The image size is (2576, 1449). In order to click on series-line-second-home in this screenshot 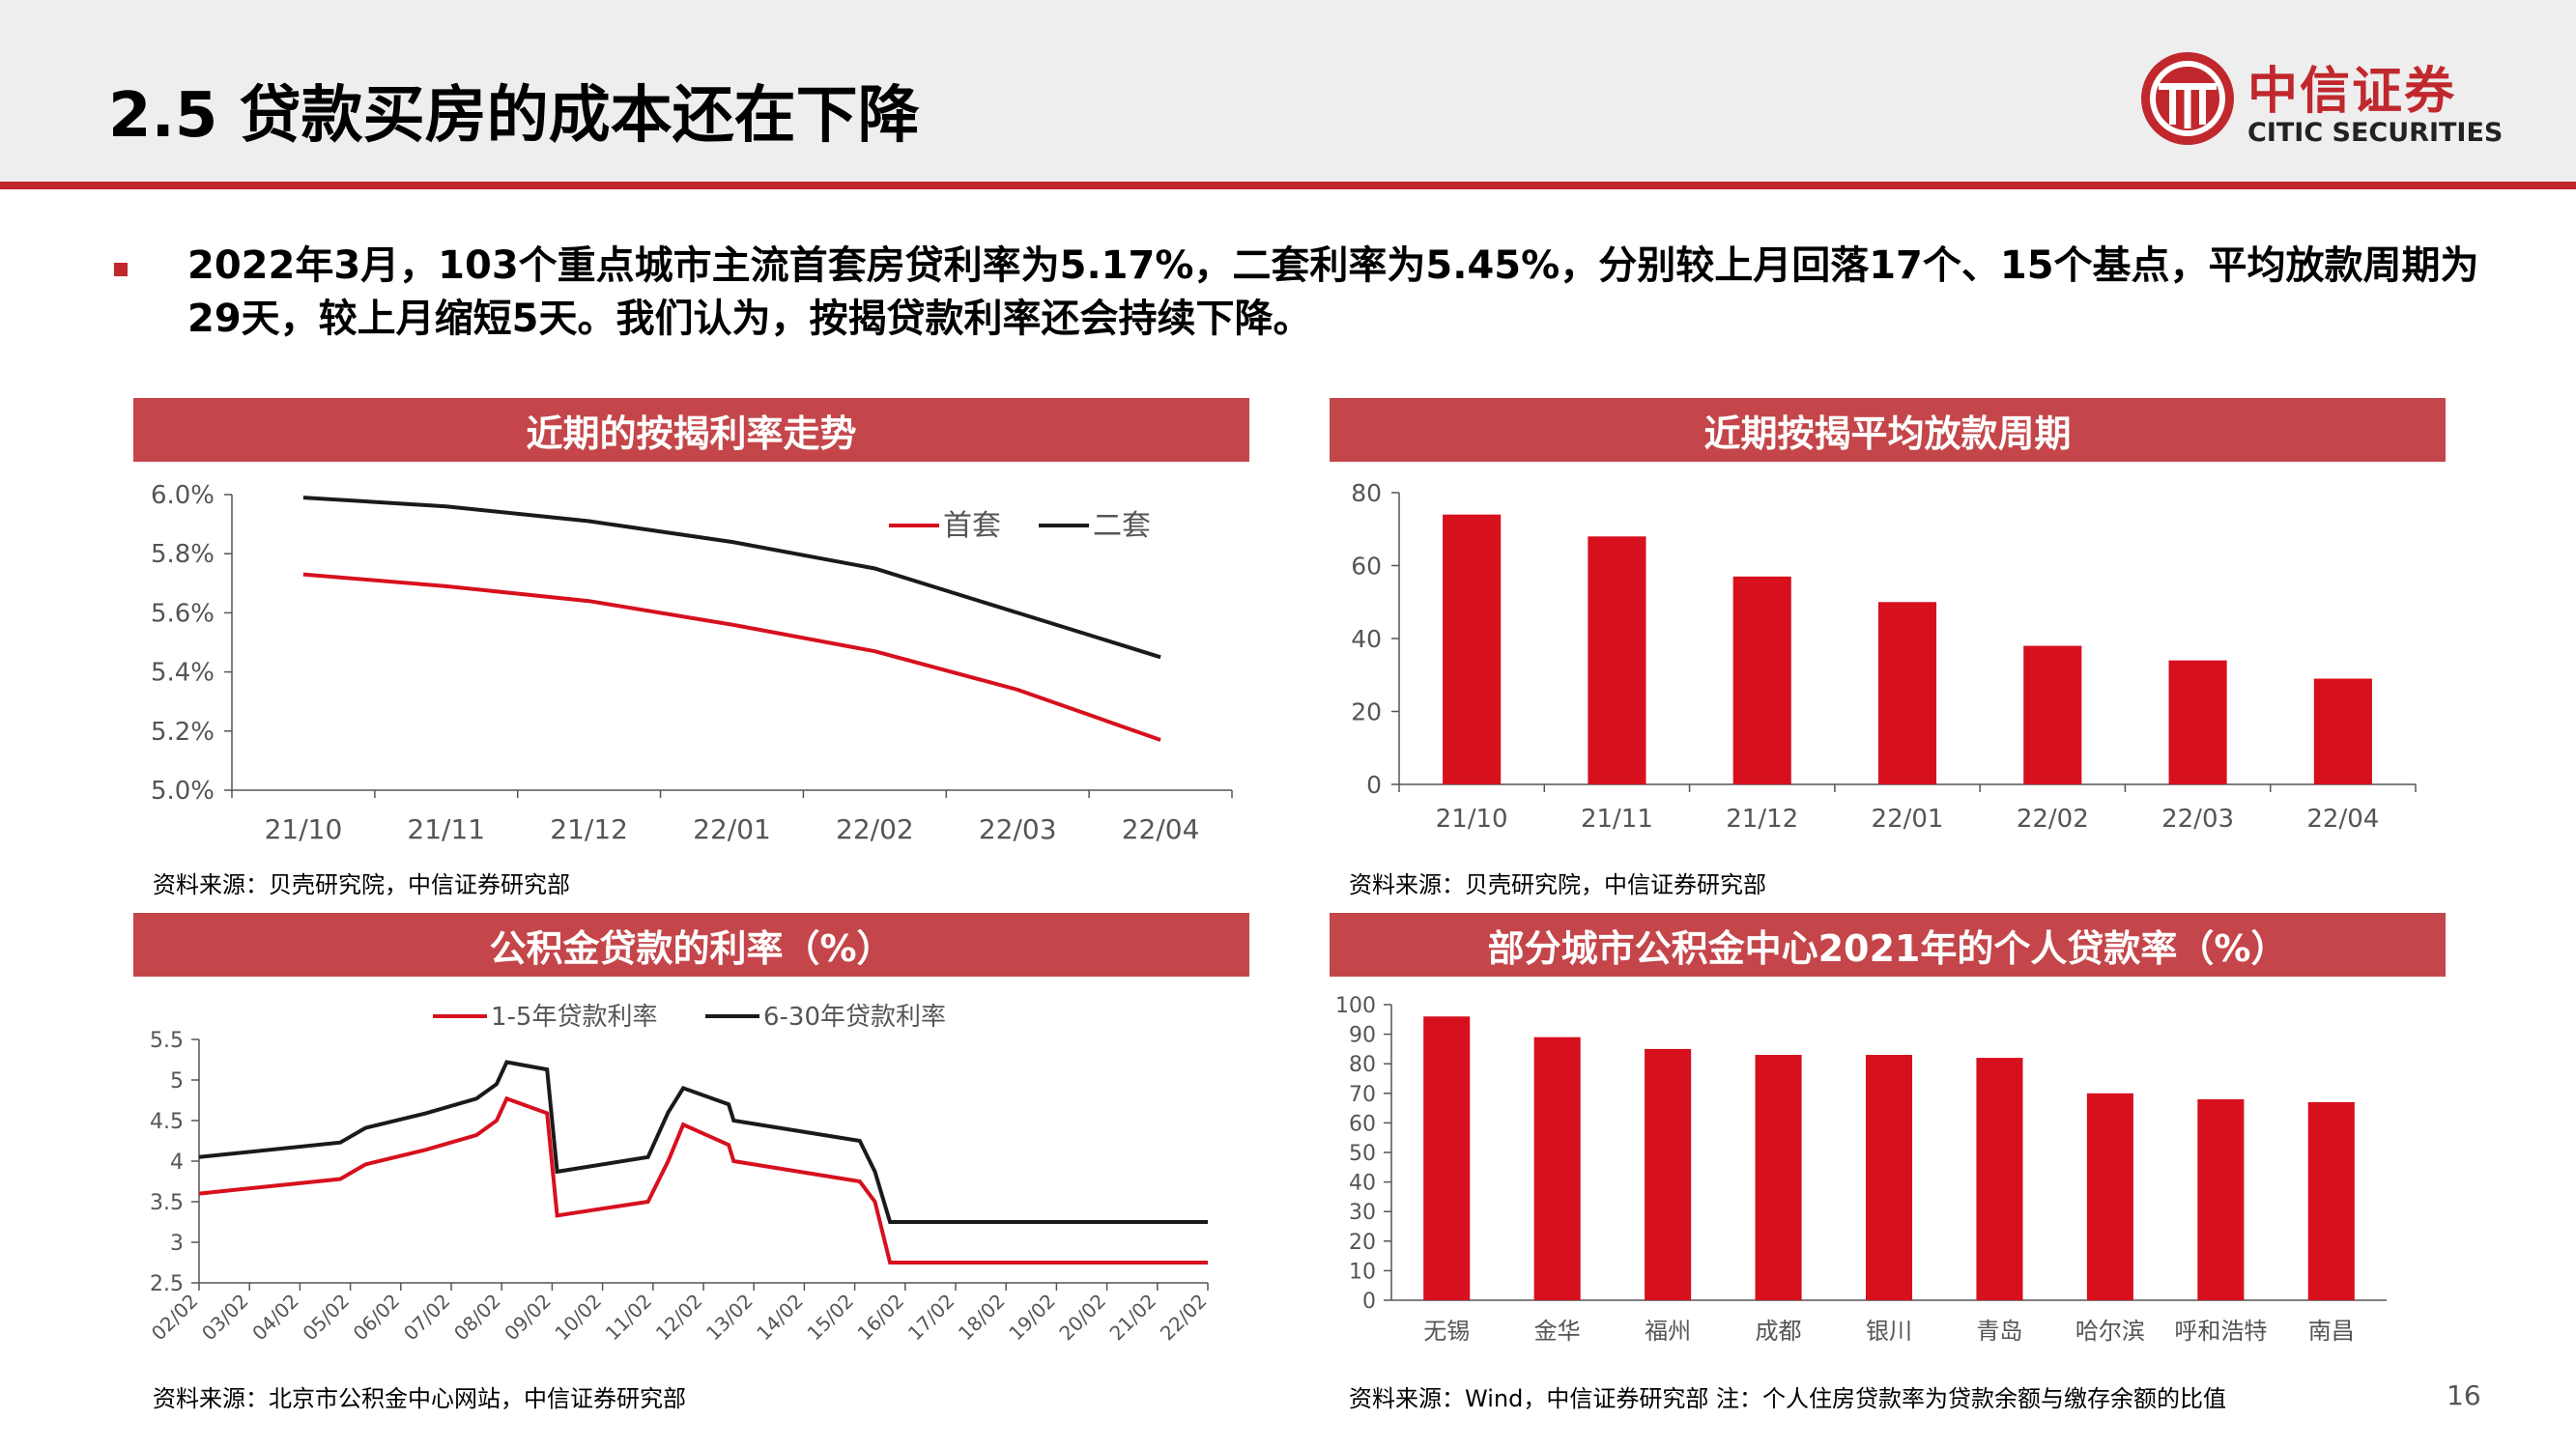, I will do `click(732, 578)`.